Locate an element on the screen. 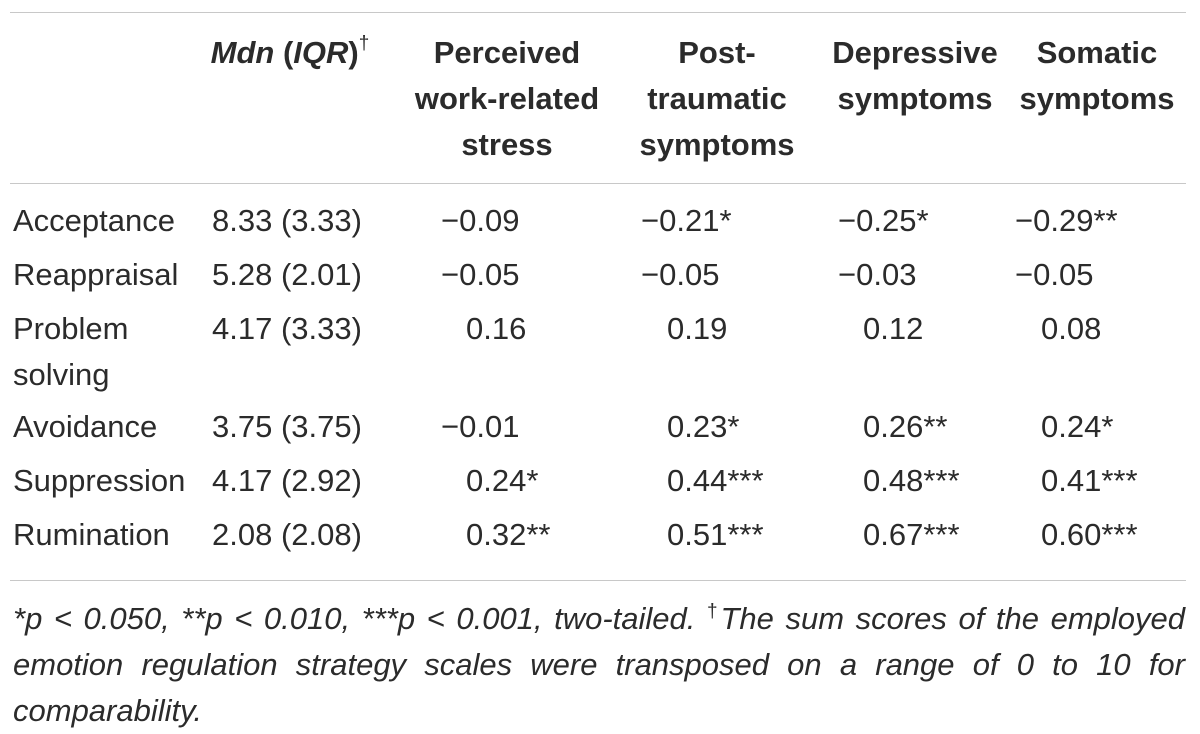 The height and width of the screenshot is (734, 1200). mdn-value: 5.28 (2.01) is located at coordinates (287, 274).